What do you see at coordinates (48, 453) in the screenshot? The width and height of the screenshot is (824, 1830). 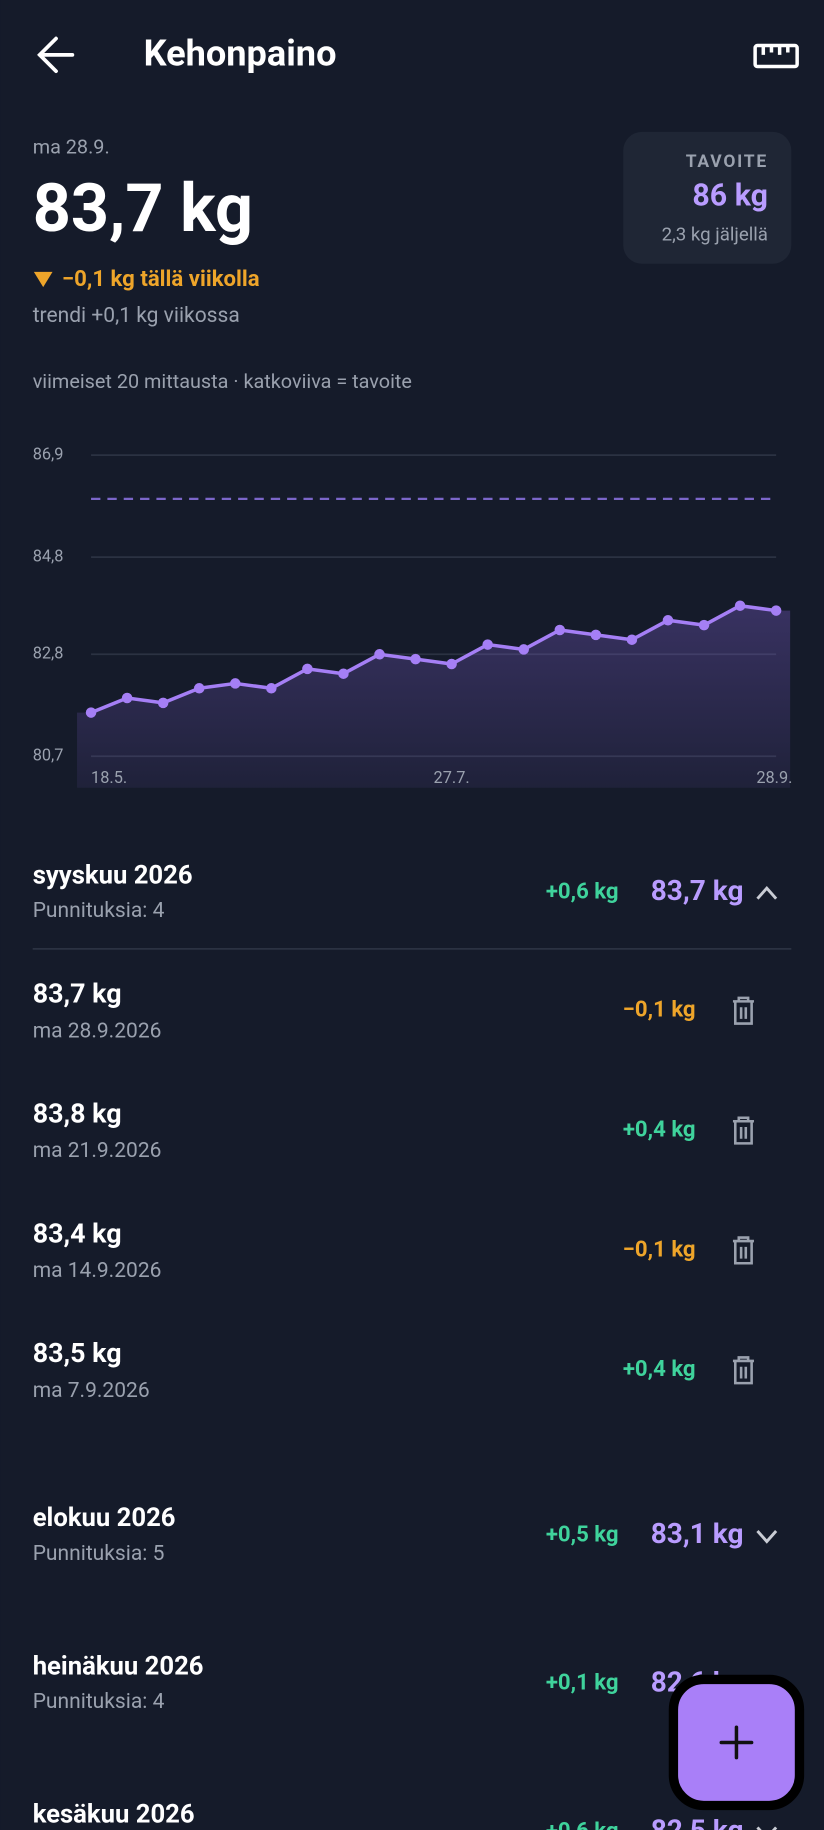 I see `y-tick-label: 86,9` at bounding box center [48, 453].